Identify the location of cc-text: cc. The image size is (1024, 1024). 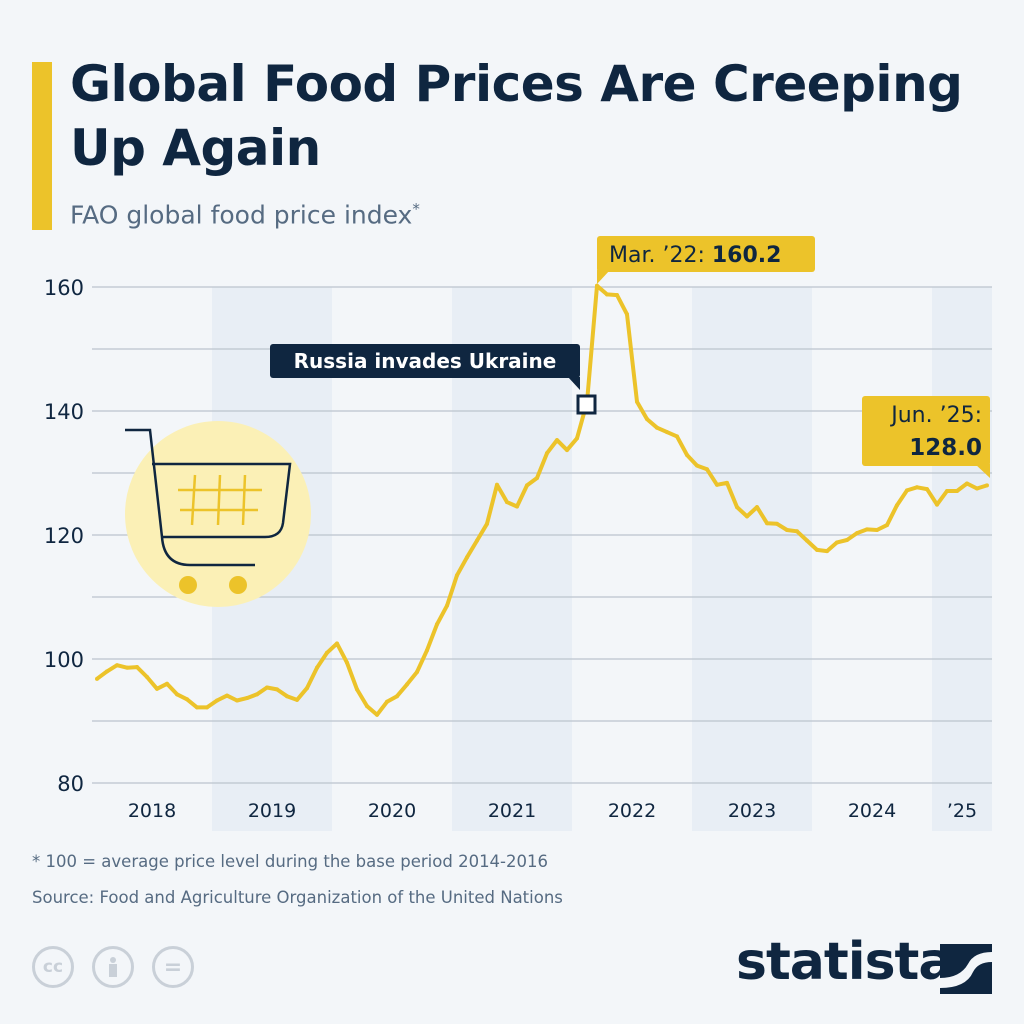
(53, 967).